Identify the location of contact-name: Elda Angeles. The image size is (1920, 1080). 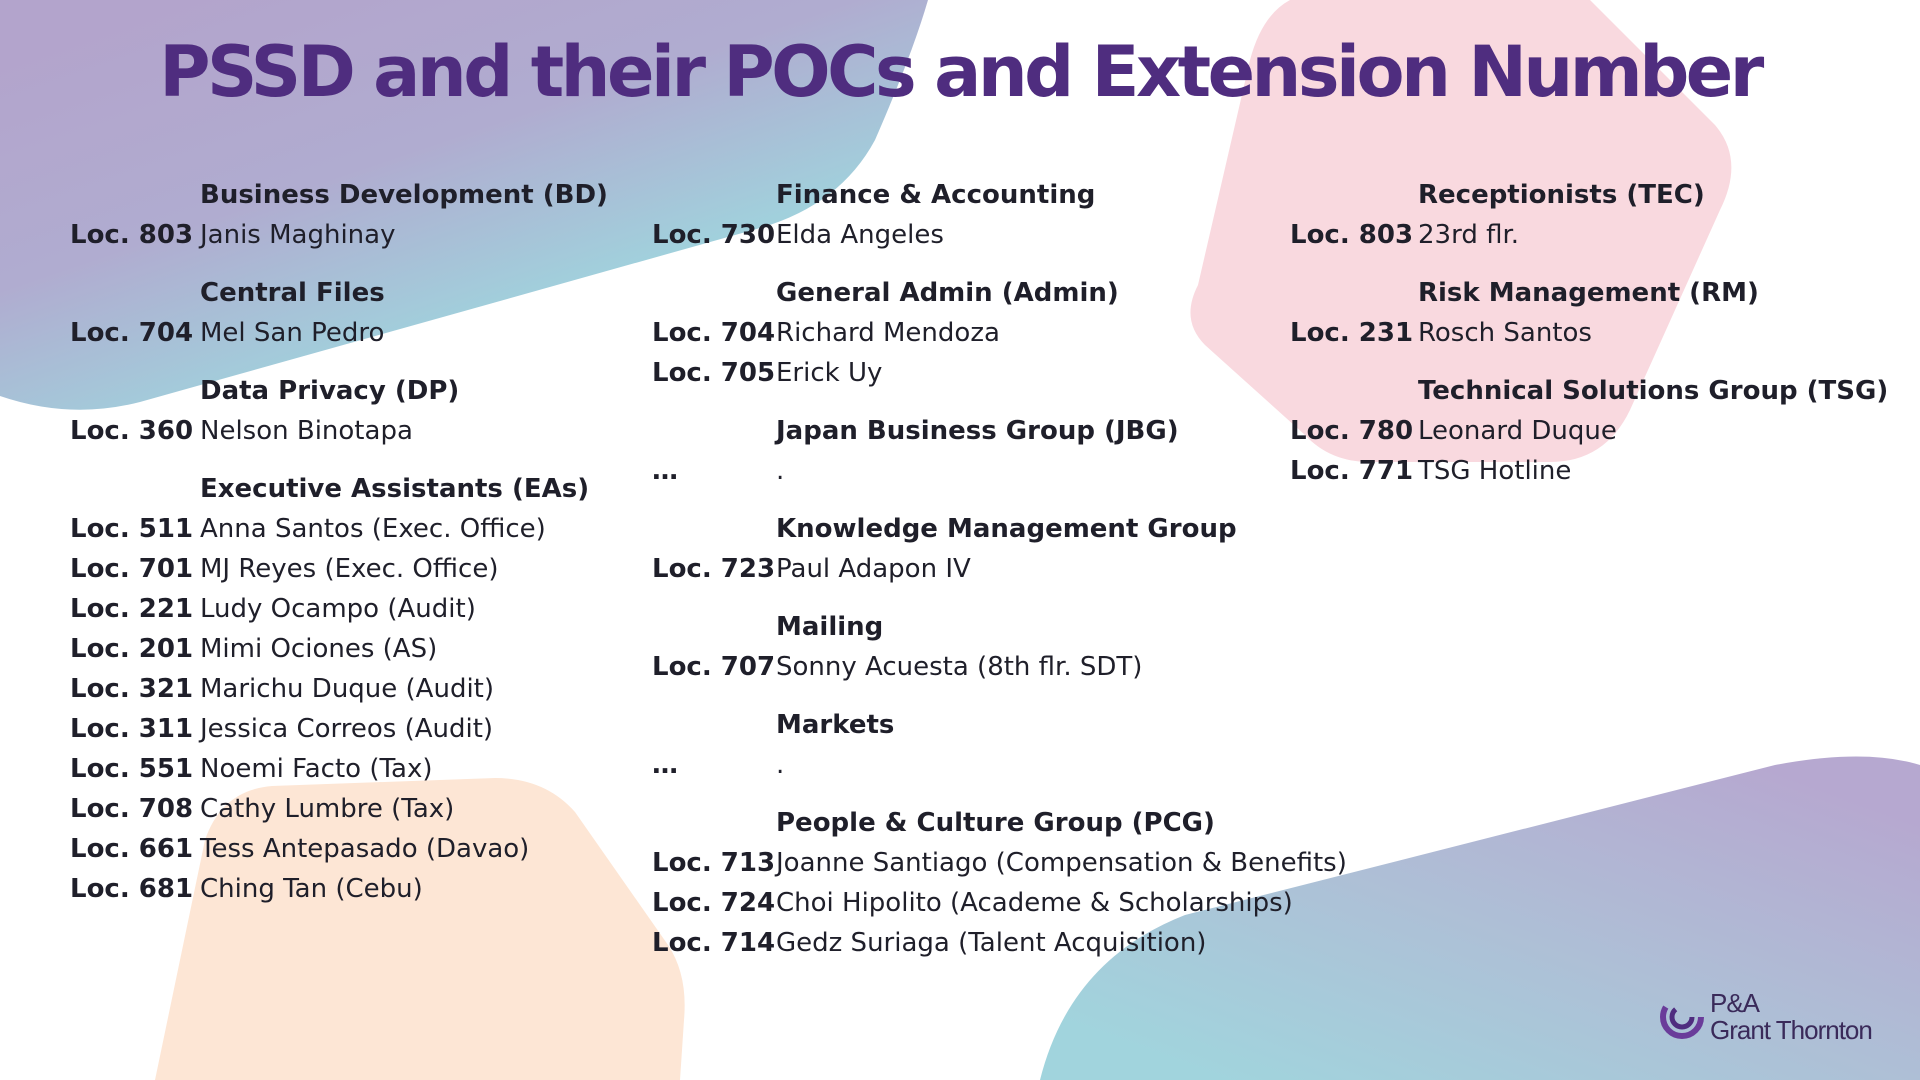
(860, 235).